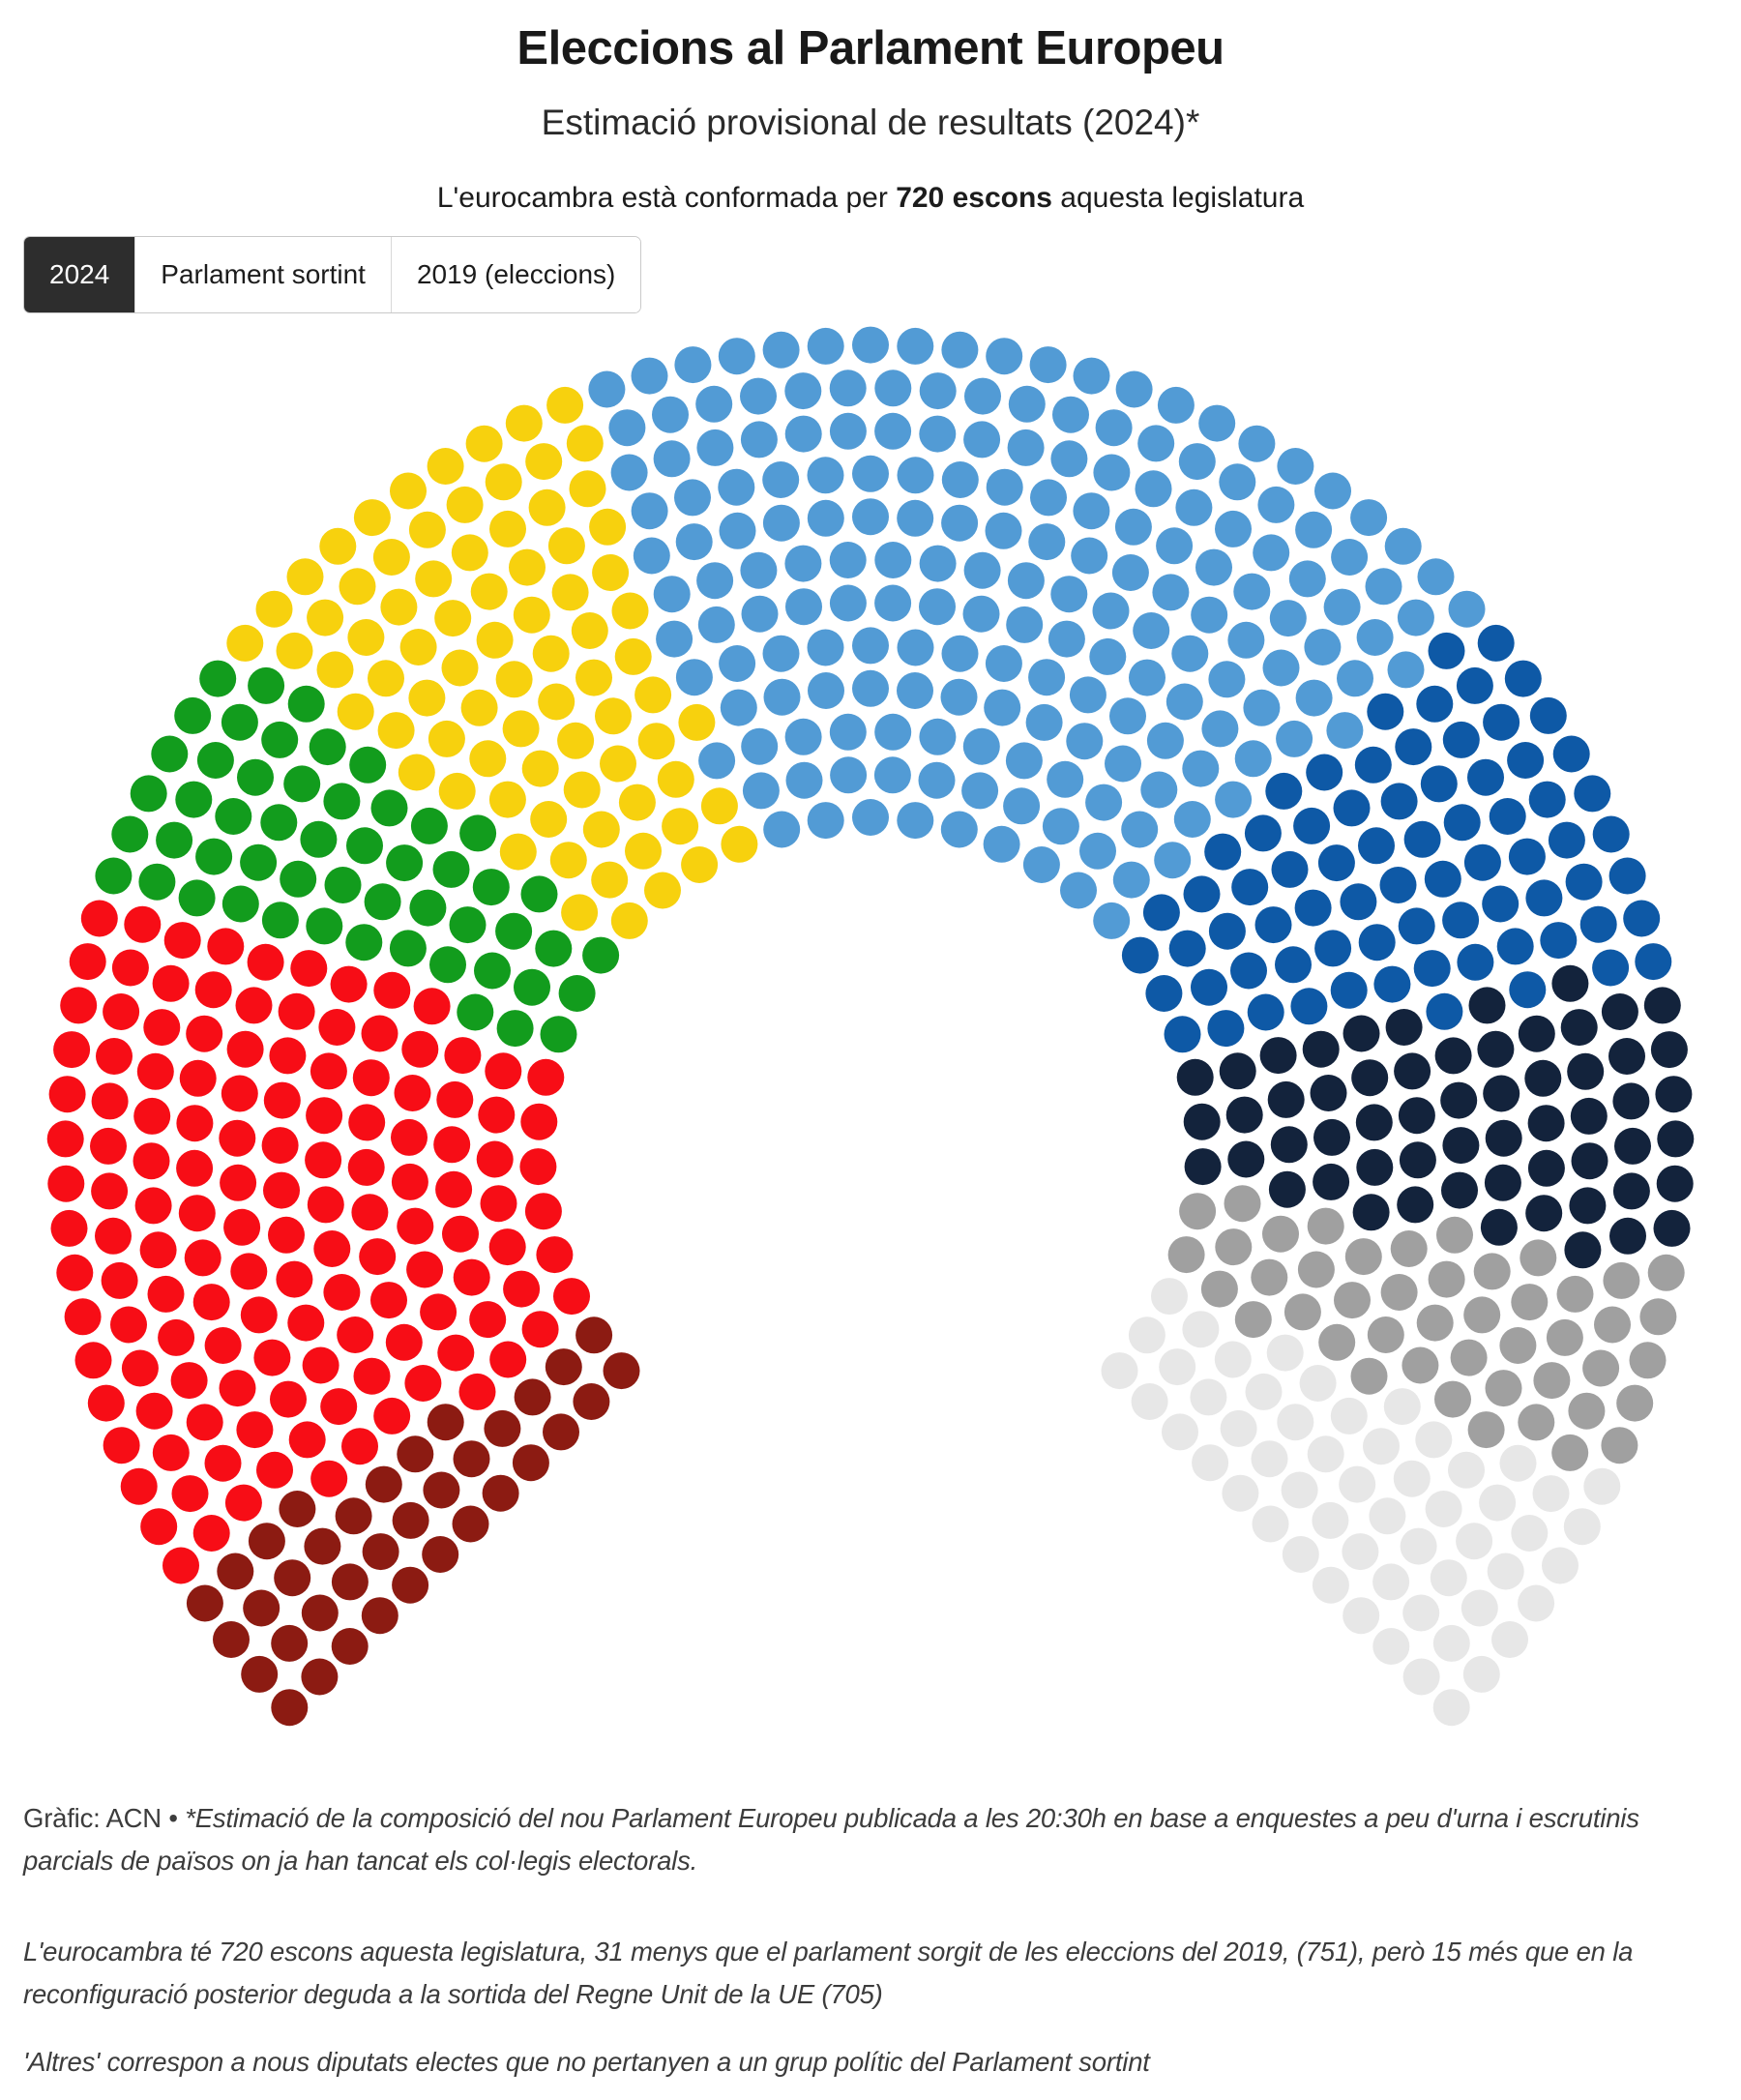  What do you see at coordinates (515, 274) in the screenshot?
I see `tab-2019-eleccions: 2019 (eleccions)` at bounding box center [515, 274].